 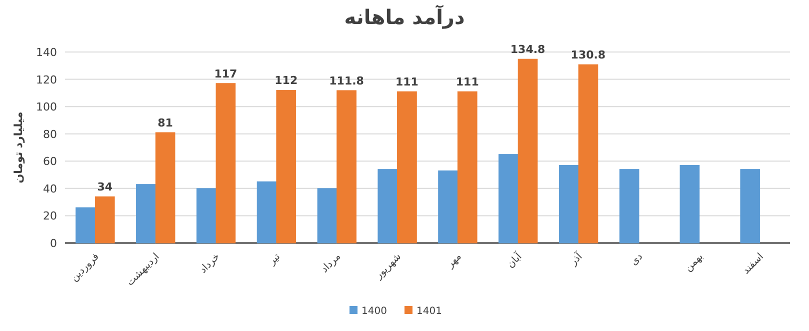 What do you see at coordinates (429, 311) in the screenshot?
I see `legend-label: 1401` at bounding box center [429, 311].